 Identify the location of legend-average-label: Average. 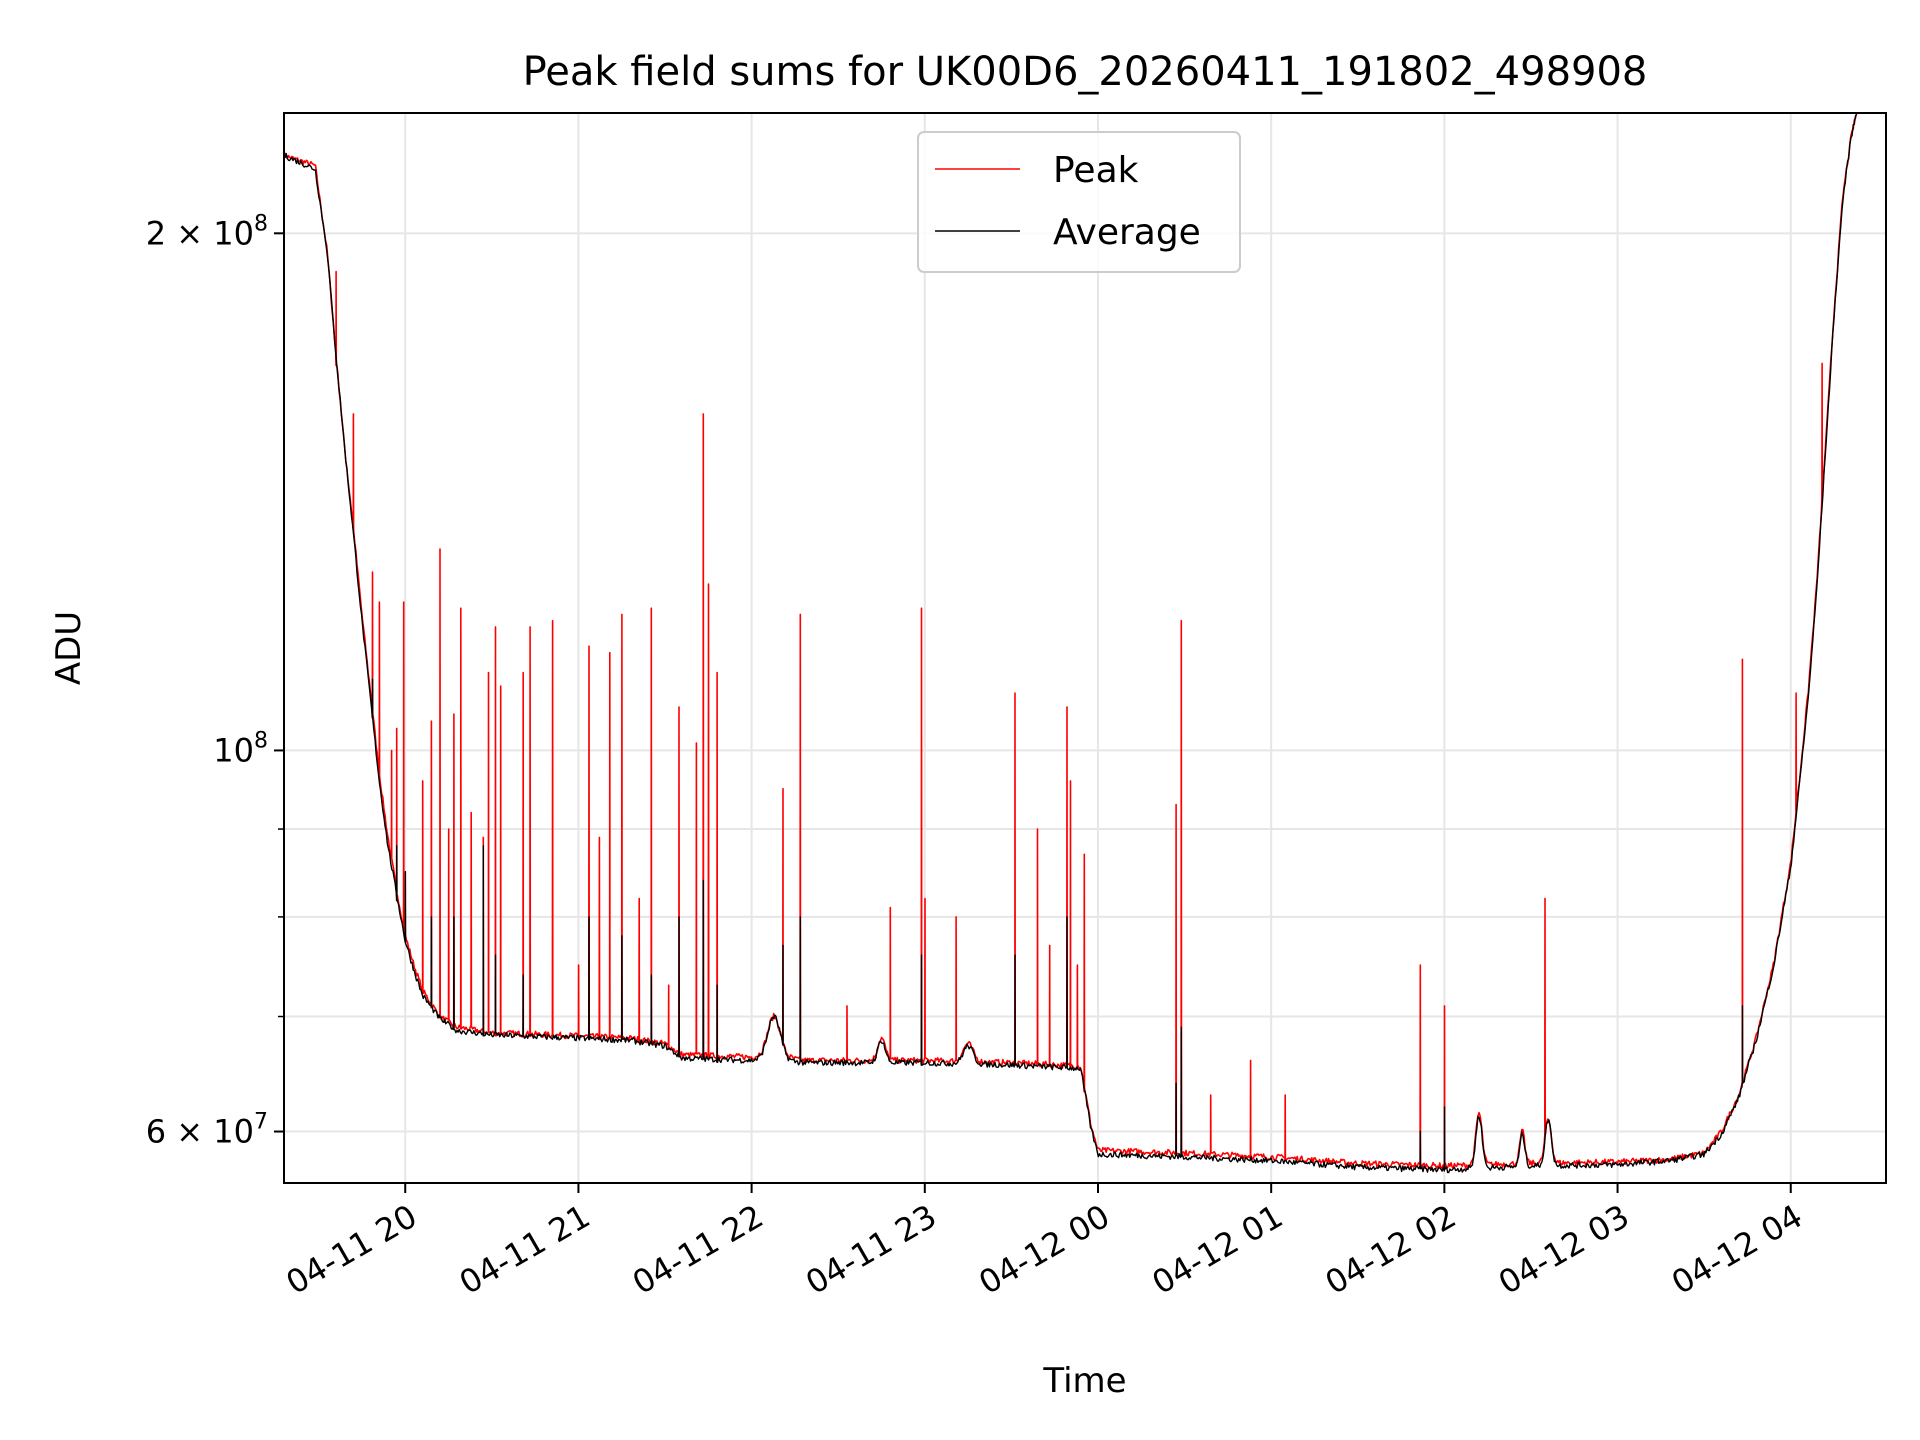
(1127, 232).